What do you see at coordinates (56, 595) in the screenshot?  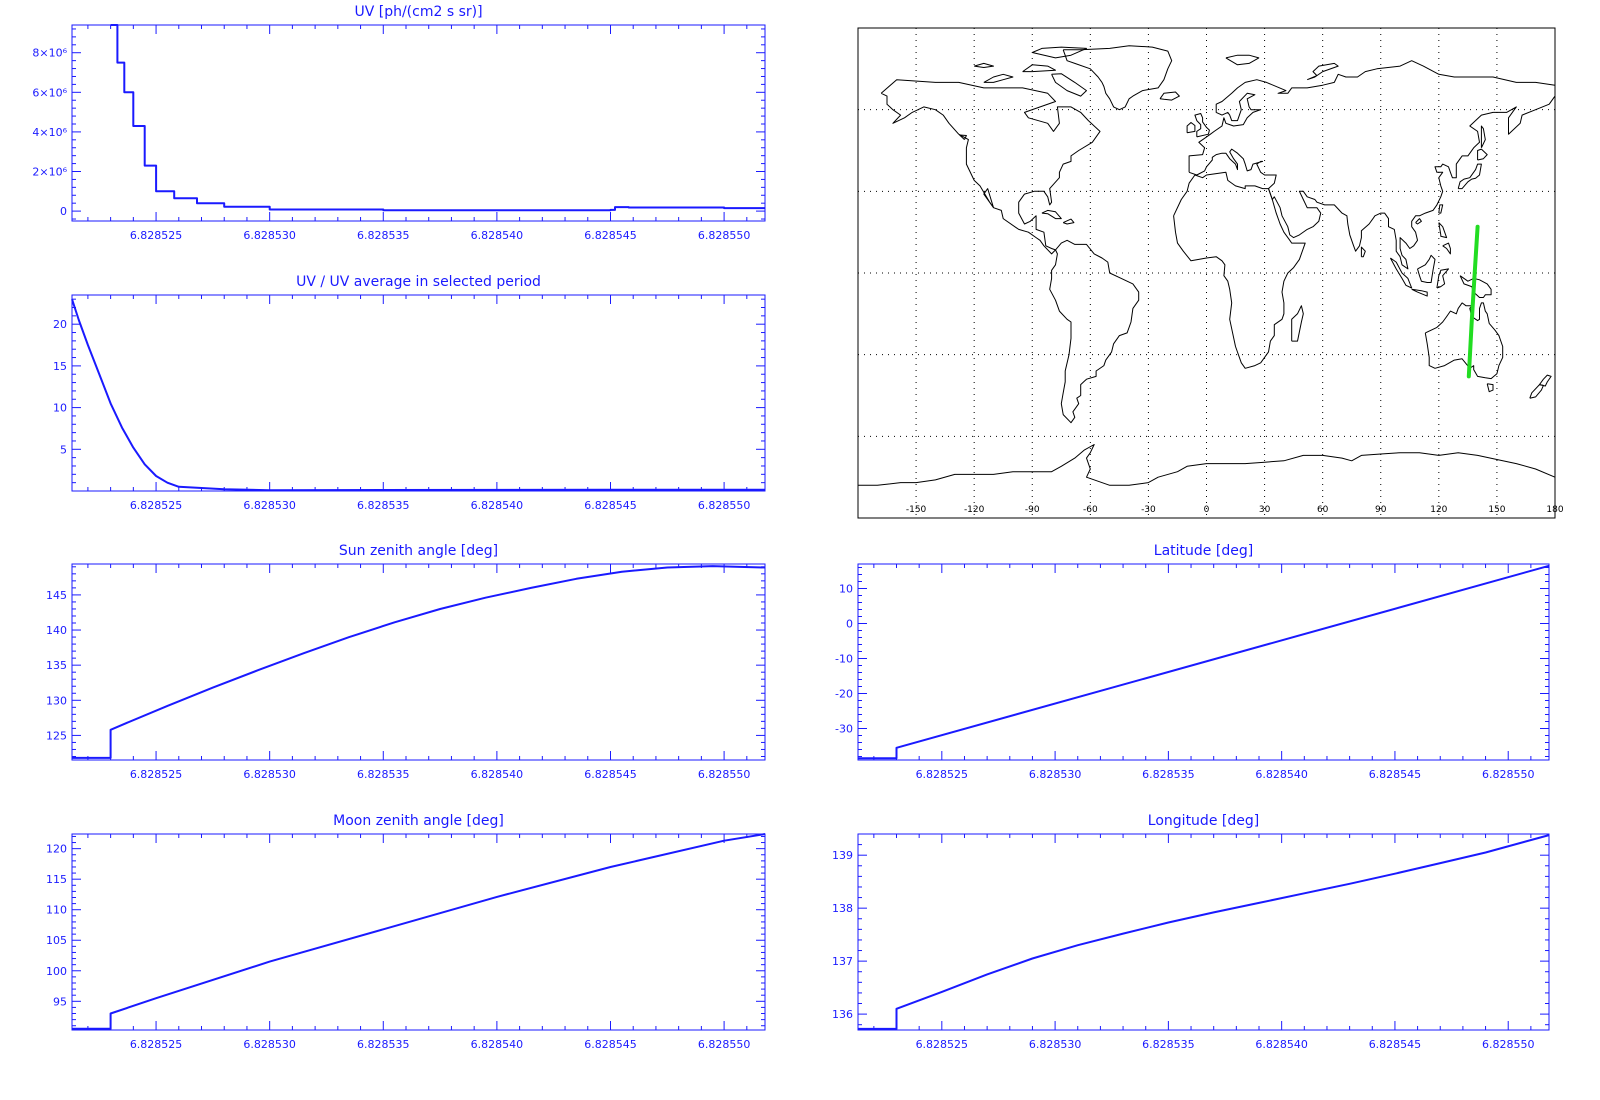 I see `y-tick-label: 145` at bounding box center [56, 595].